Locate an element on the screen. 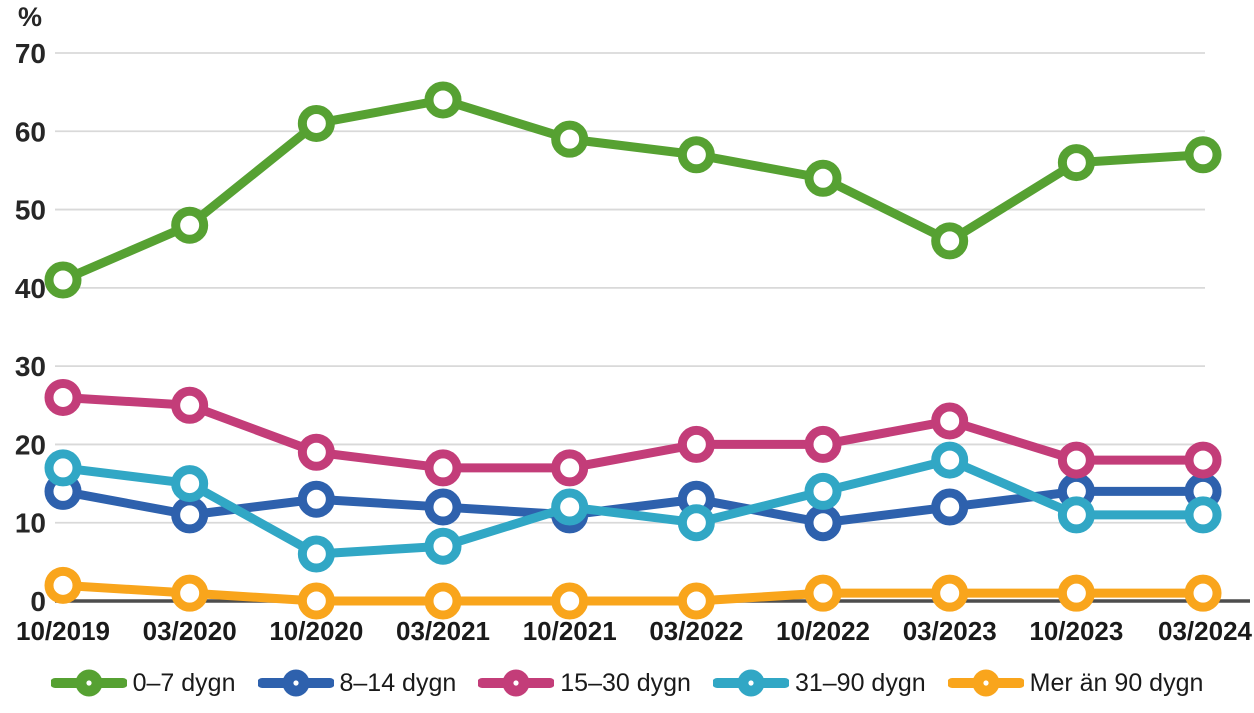 This screenshot has height=713, width=1254. point-mer-an-90-dygn-10/2020 is located at coordinates (316, 601).